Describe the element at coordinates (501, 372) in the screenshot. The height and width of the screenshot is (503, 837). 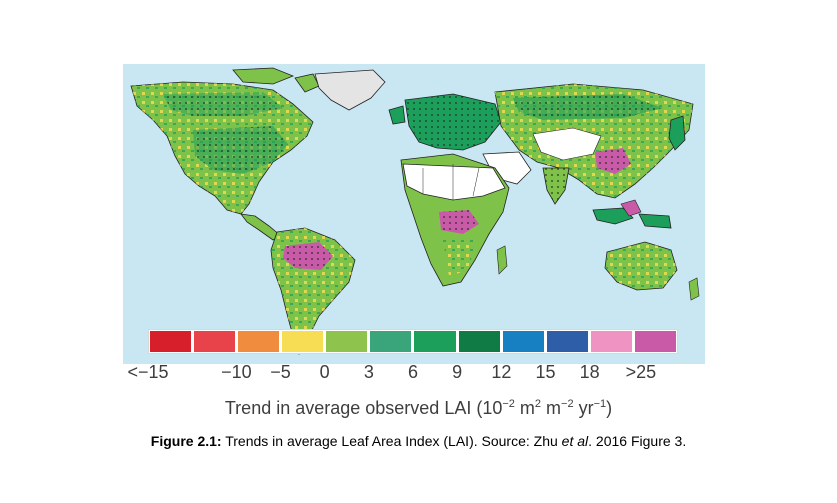
I see `legend-tick: 12` at that location.